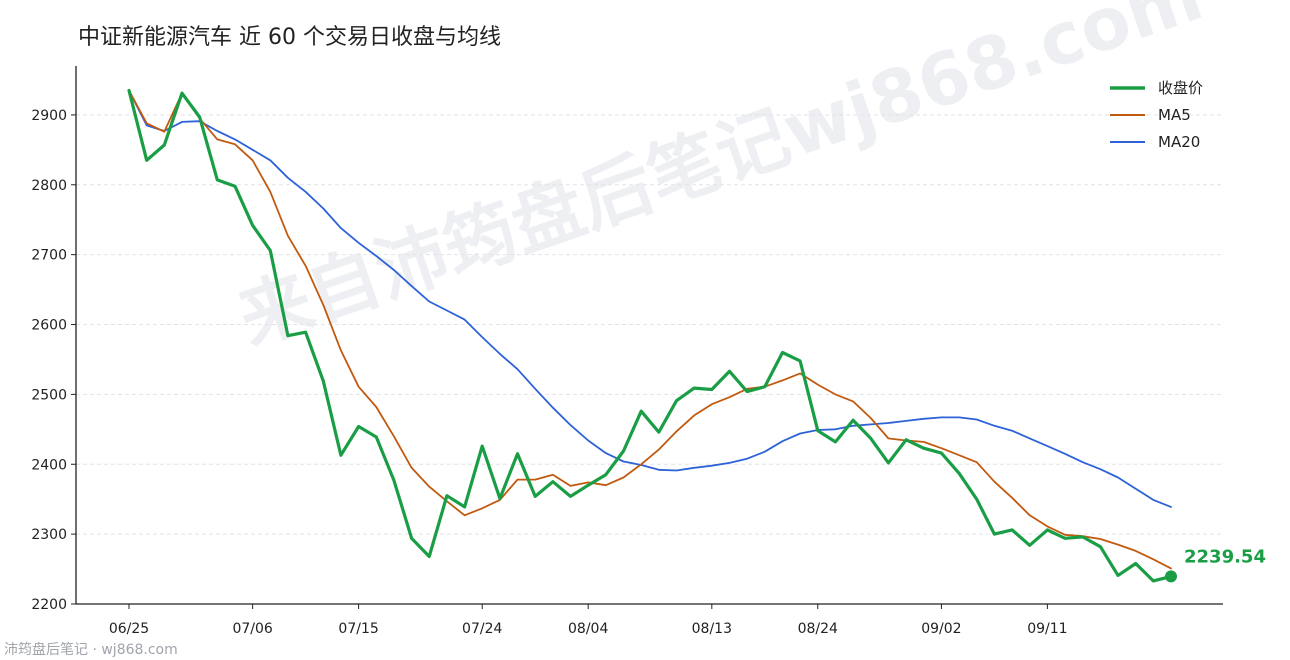  I want to click on x-tick-label: 08/24, so click(818, 629).